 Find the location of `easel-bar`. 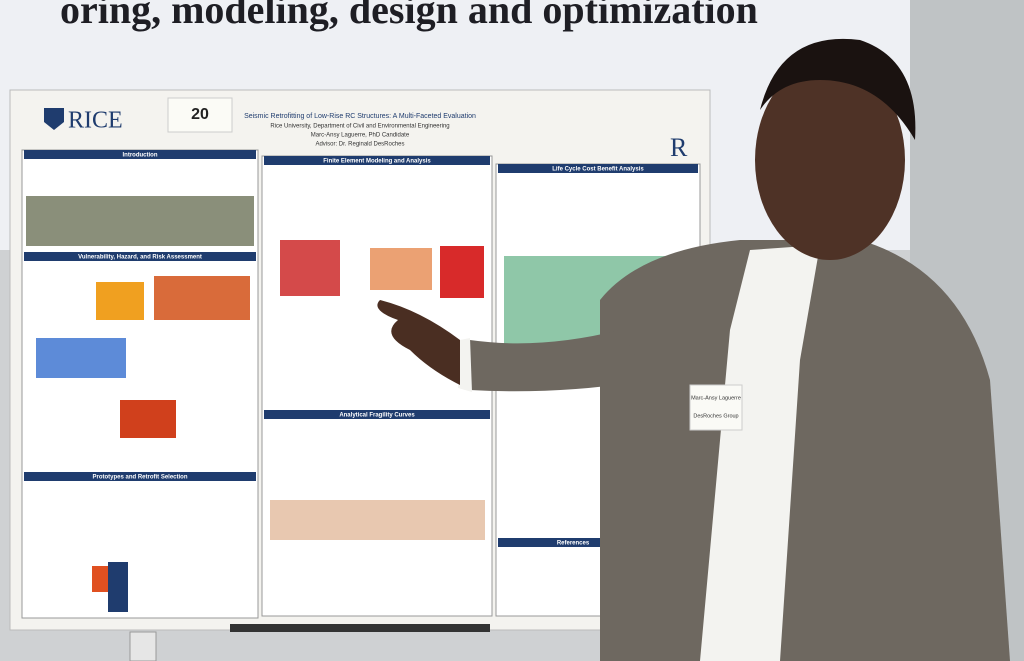

easel-bar is located at coordinates (360, 628).